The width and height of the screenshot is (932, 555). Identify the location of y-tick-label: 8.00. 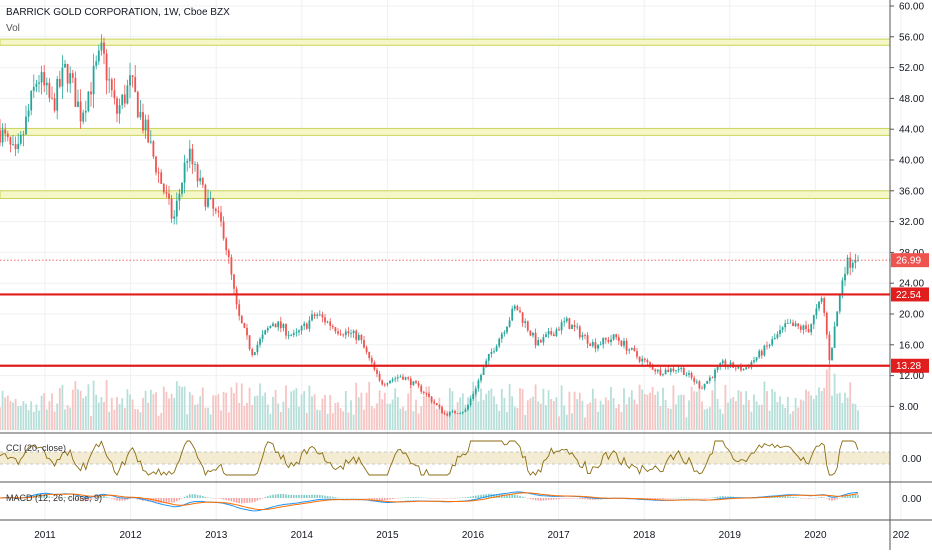
(909, 407).